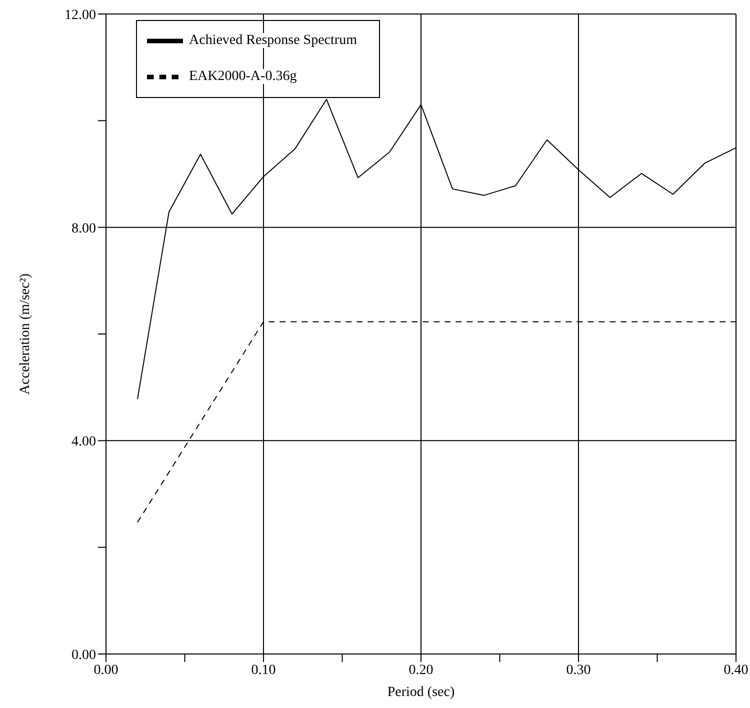 The image size is (750, 708). I want to click on y-tick-label: 8.00, so click(84, 228).